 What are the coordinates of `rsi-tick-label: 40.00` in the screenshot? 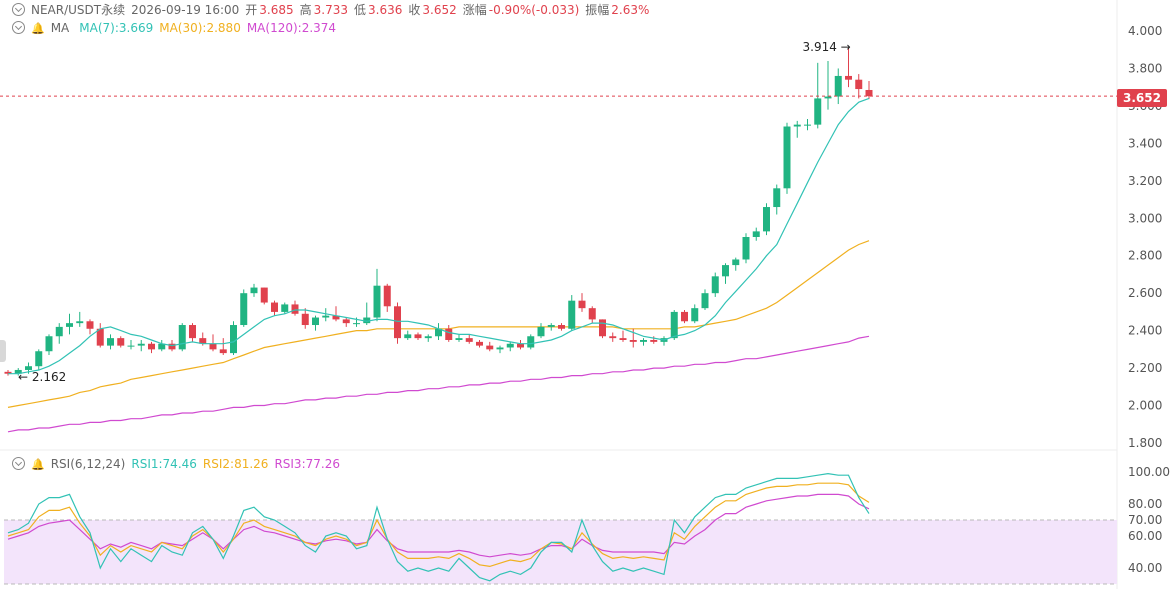 It's located at (1145, 568).